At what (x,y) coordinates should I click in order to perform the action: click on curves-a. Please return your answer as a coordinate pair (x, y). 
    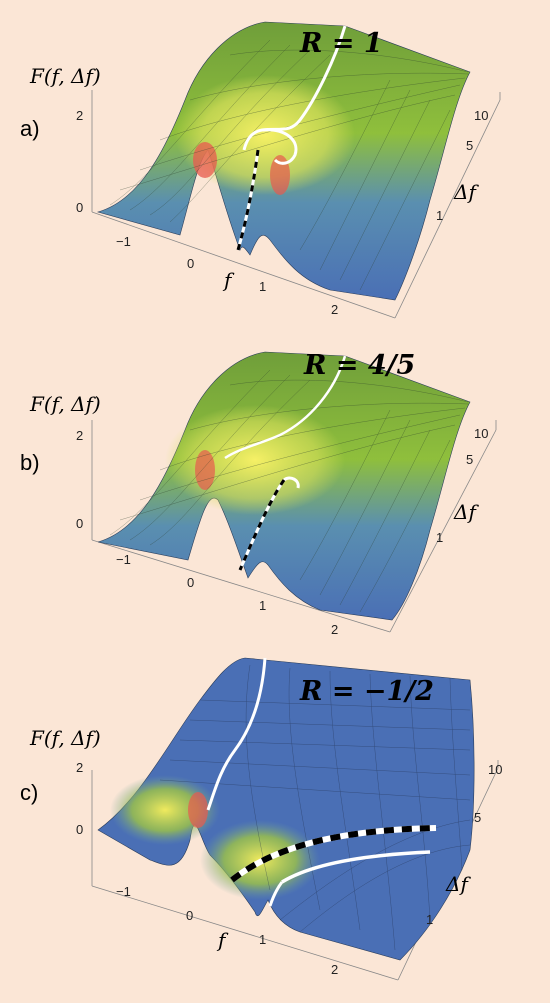
    Looking at the image, I should click on (291, 138).